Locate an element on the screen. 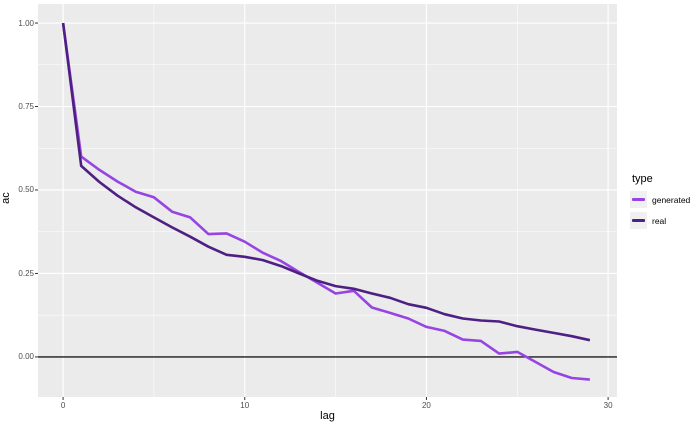 The height and width of the screenshot is (427, 700). x-tick-label: 10 is located at coordinates (245, 405).